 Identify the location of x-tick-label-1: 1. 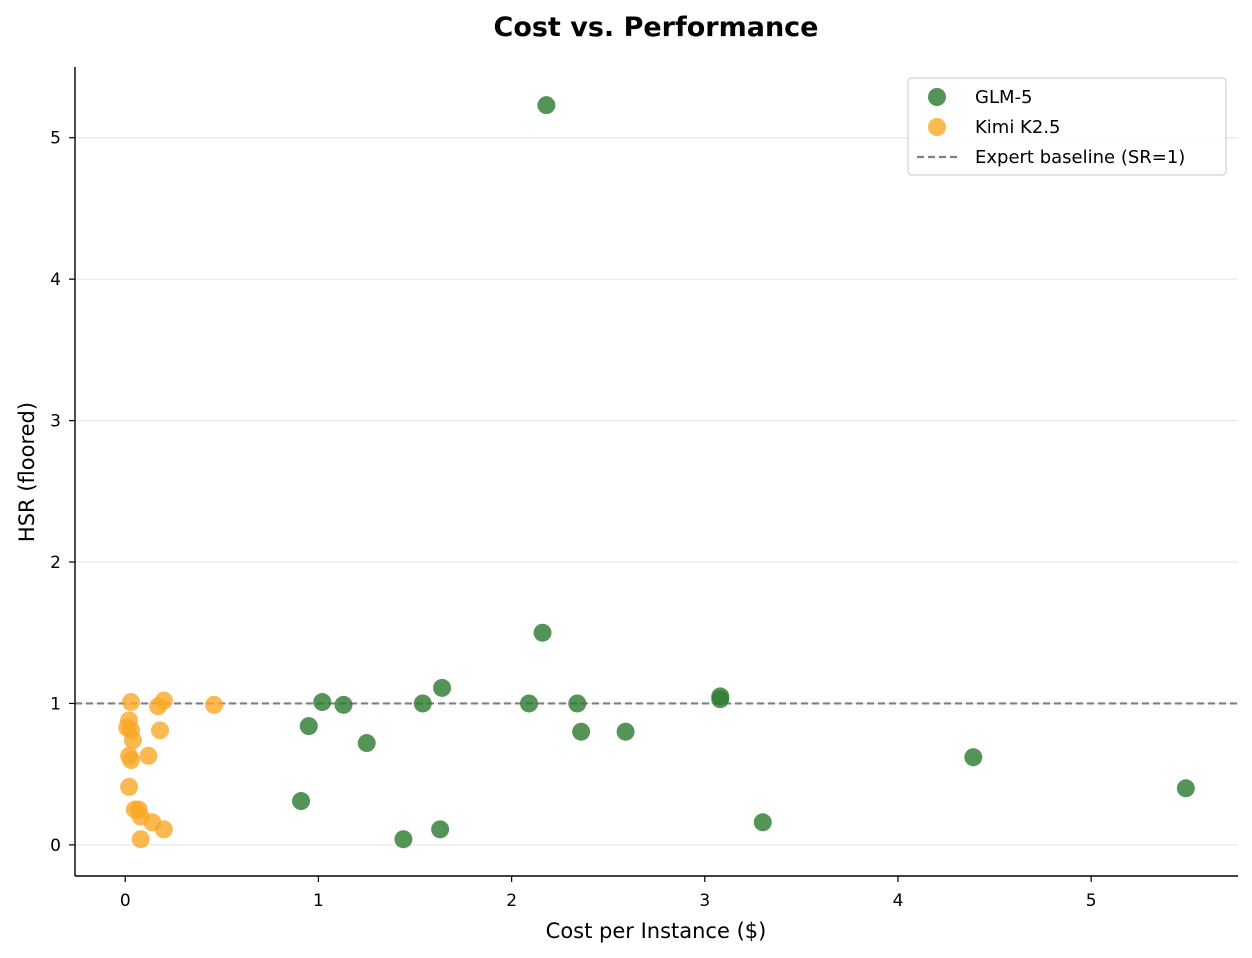
(318, 901).